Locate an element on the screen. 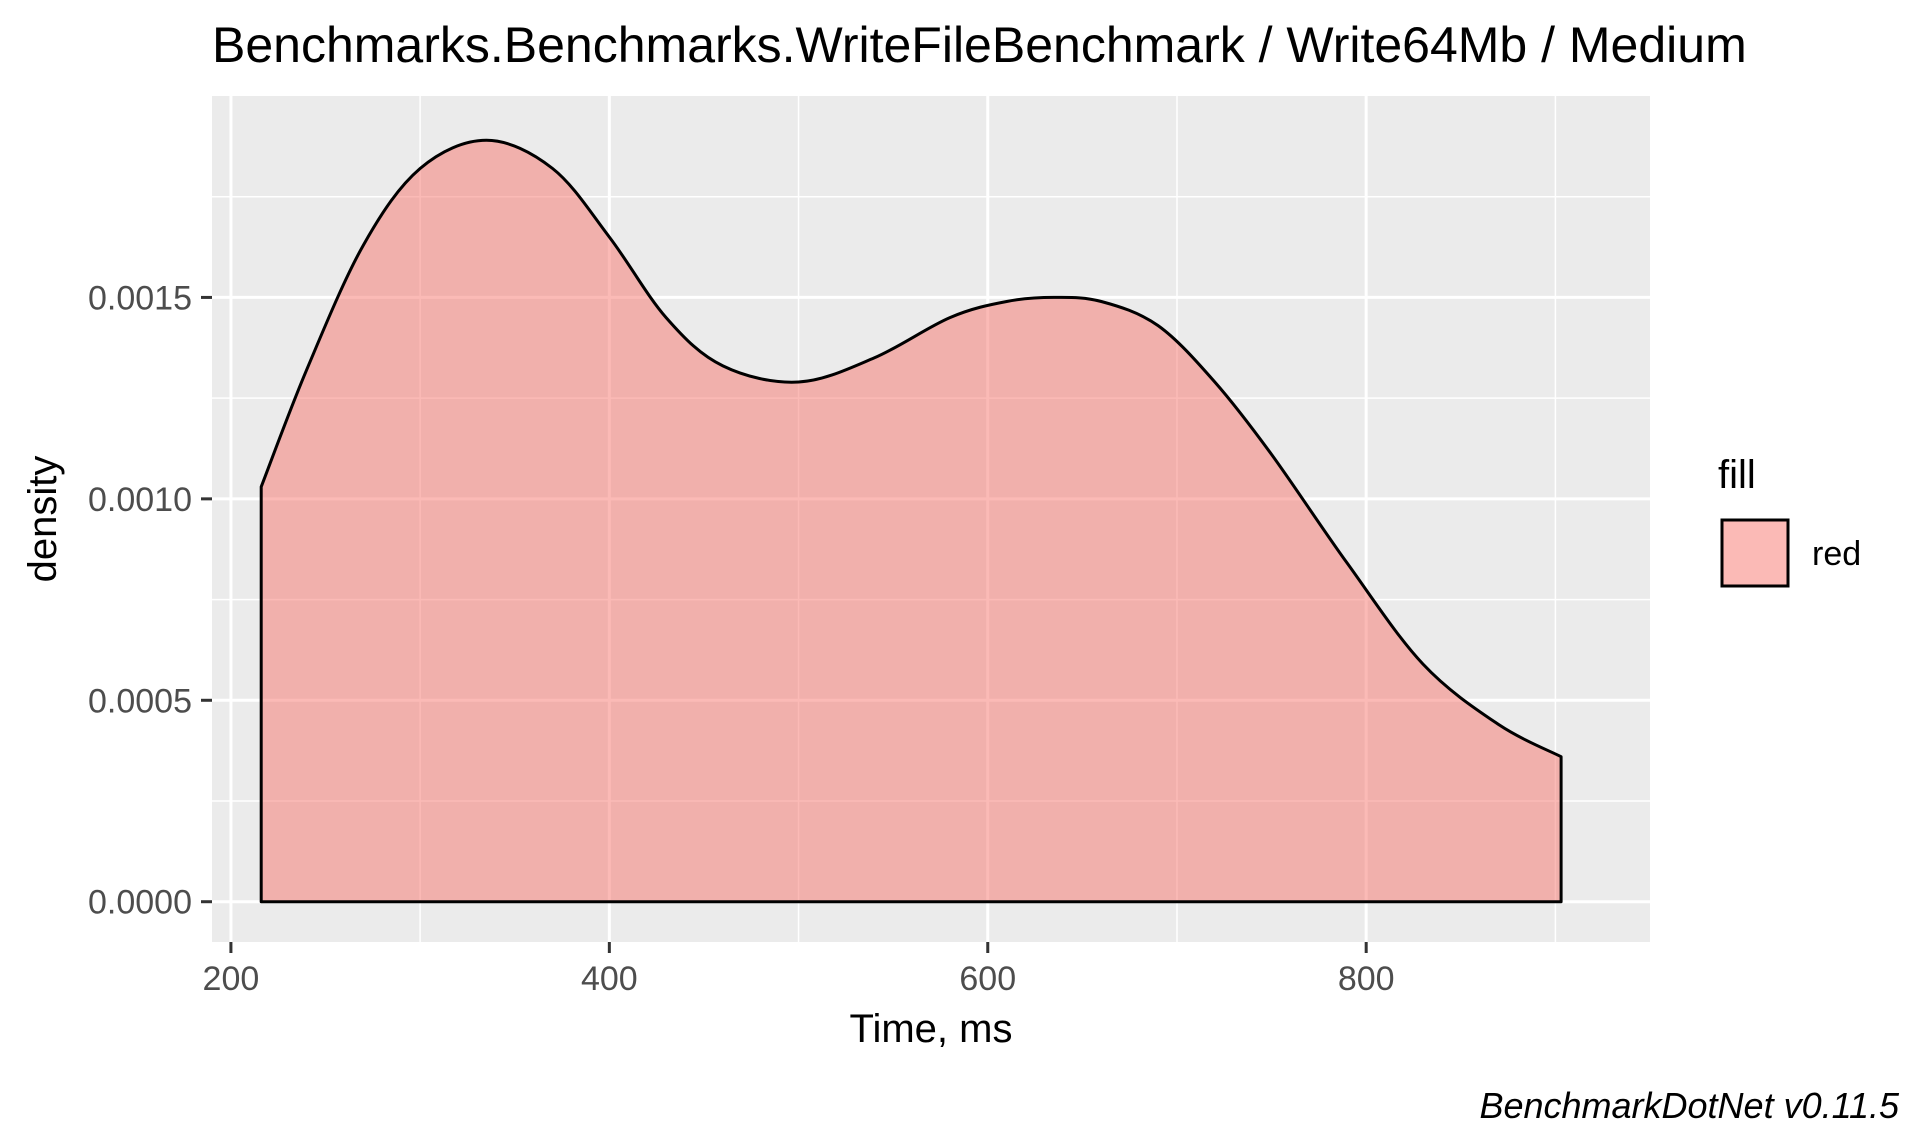  caption: BenchmarkDotNet v0.11.5 is located at coordinates (1689, 1105).